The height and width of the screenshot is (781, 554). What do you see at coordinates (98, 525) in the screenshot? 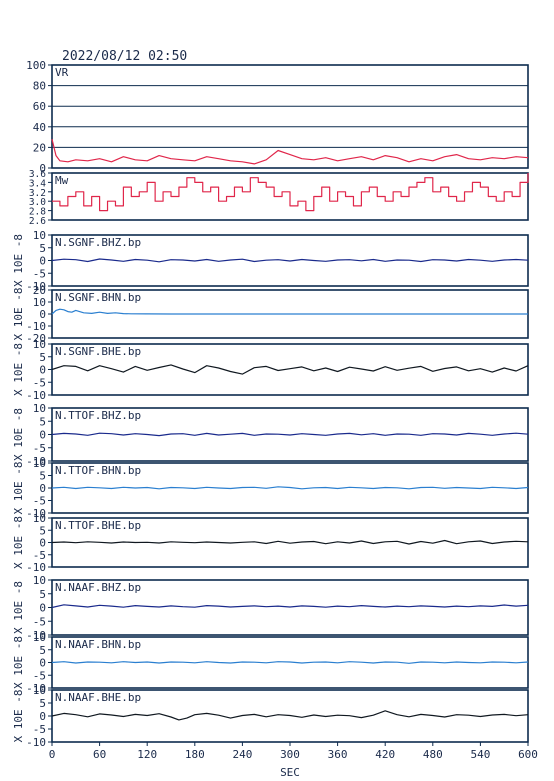
I see `panel-label: N.TTOF.BHE.bp` at bounding box center [98, 525].